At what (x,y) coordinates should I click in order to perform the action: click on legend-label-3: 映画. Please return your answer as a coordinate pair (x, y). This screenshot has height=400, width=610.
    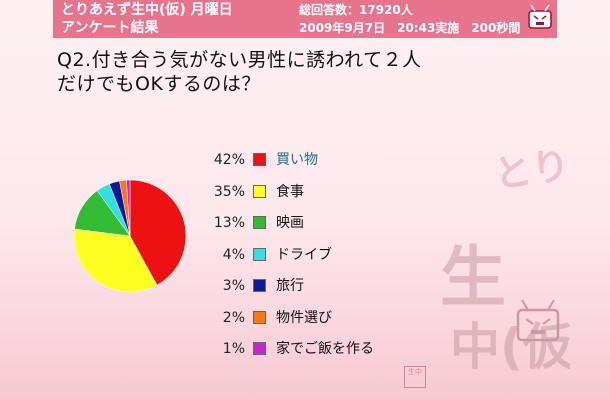
    Looking at the image, I should click on (290, 223).